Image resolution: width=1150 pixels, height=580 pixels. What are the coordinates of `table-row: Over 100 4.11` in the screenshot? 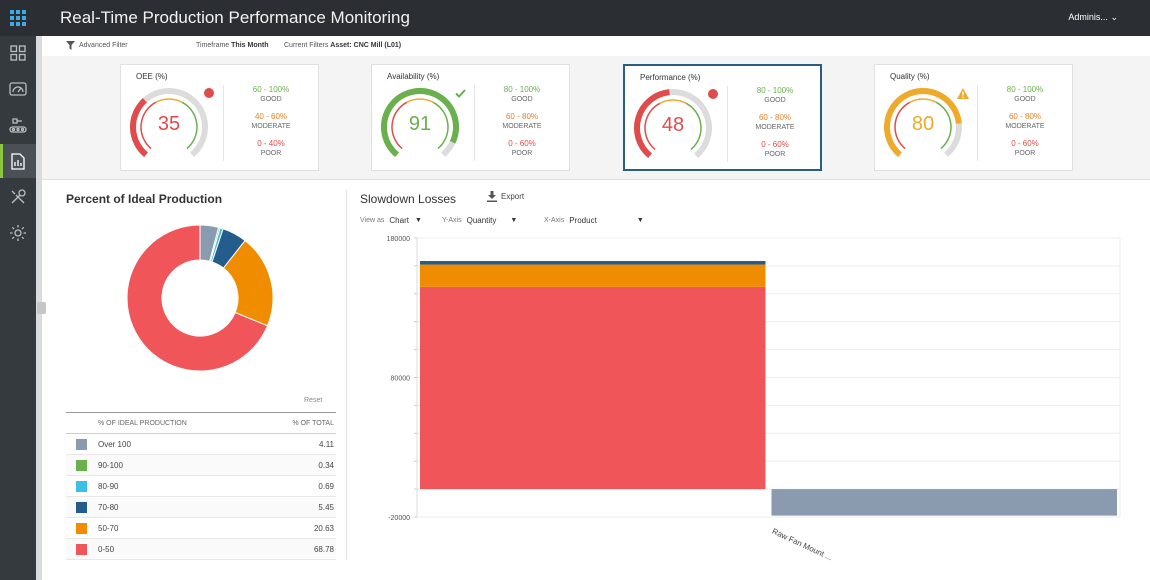 It's located at (201, 444).